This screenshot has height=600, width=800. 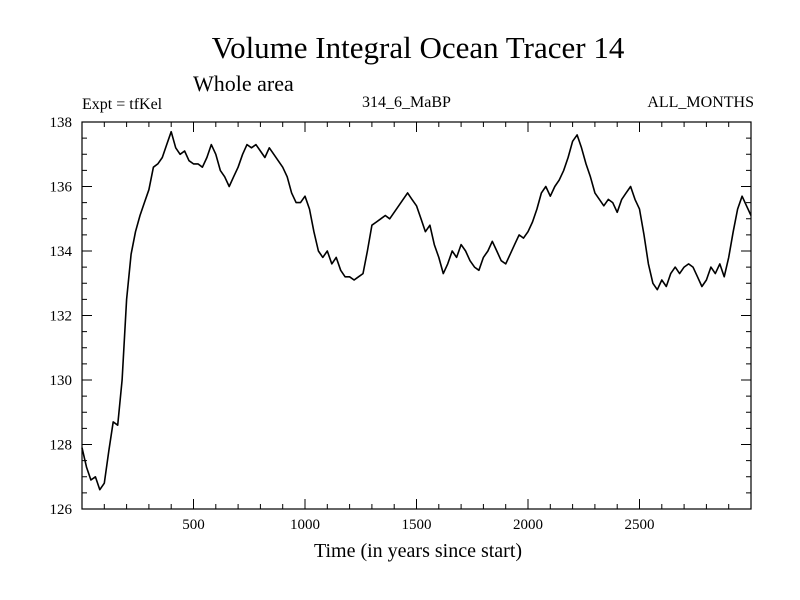 I want to click on x-tick-label: 2500, so click(x=640, y=525).